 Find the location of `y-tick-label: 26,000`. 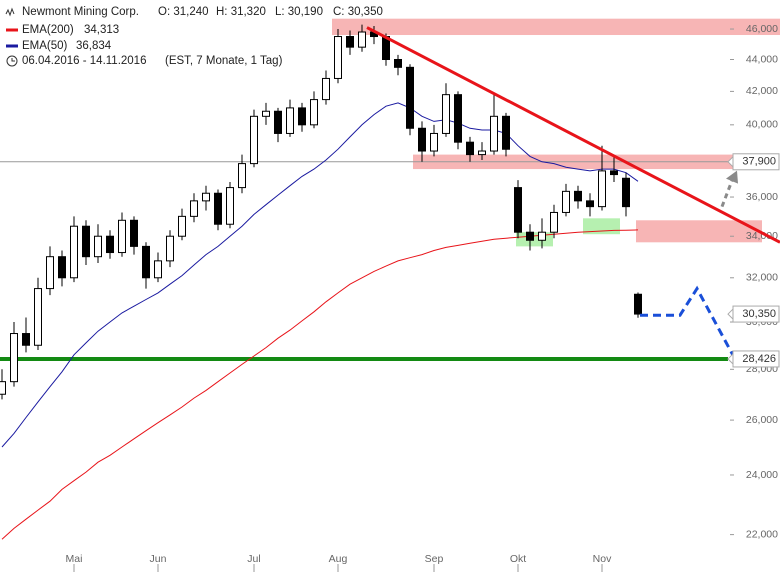

y-tick-label: 26,000 is located at coordinates (762, 420).